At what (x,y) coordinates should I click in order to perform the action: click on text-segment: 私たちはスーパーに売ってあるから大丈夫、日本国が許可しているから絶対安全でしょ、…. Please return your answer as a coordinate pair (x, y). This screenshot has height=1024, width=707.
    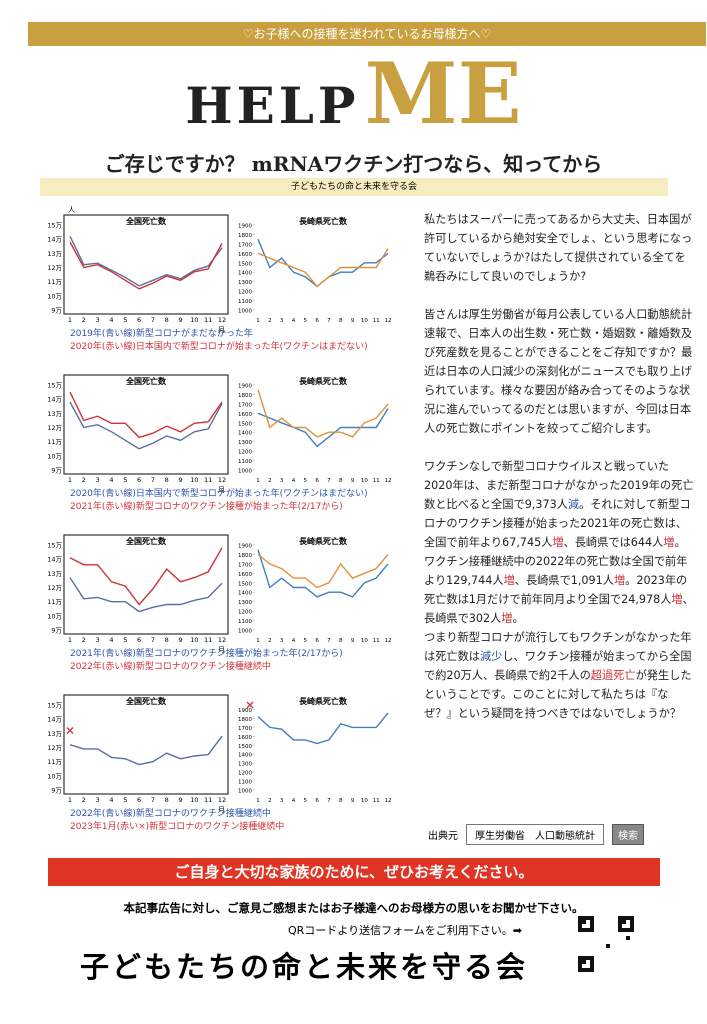
    Looking at the image, I should click on (558, 248).